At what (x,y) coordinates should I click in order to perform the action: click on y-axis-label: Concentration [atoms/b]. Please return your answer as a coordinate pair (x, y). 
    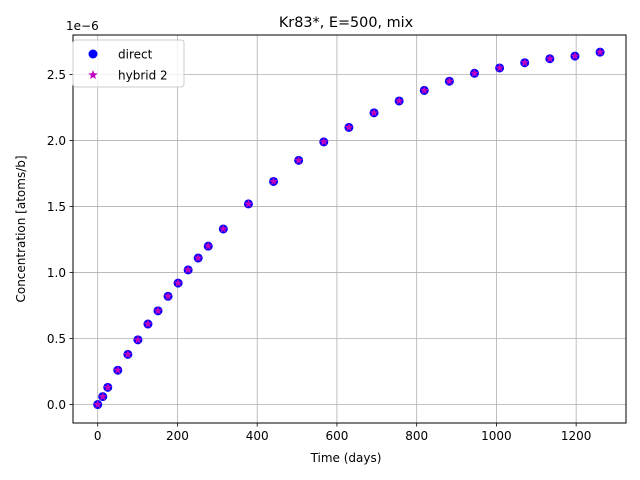
    Looking at the image, I should click on (21, 228).